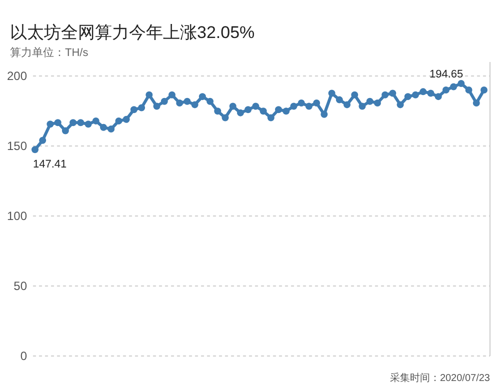  I want to click on chart-subtitle: 算力单位：TH/s, so click(49, 52).